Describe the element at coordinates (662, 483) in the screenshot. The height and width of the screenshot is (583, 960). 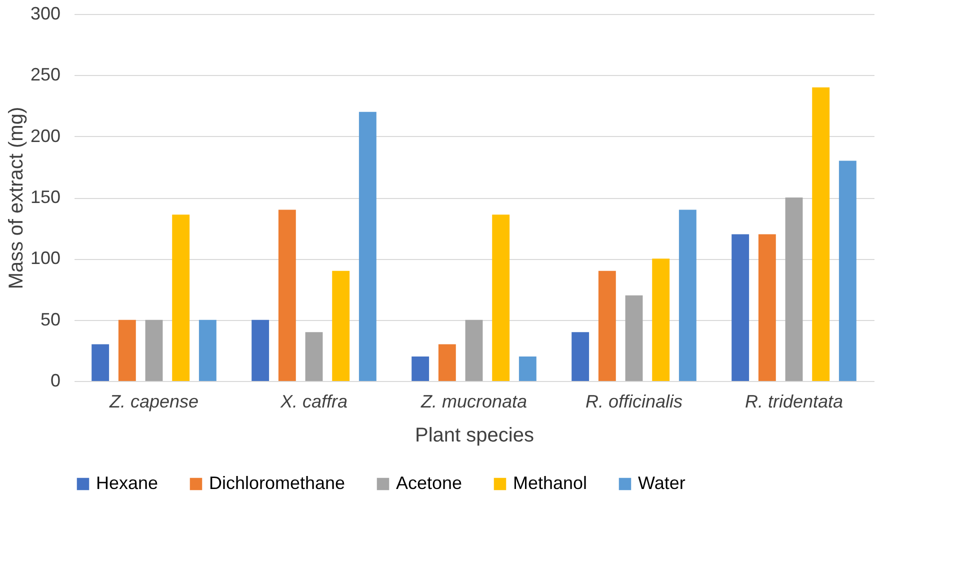
I see `legend-label: Water` at that location.